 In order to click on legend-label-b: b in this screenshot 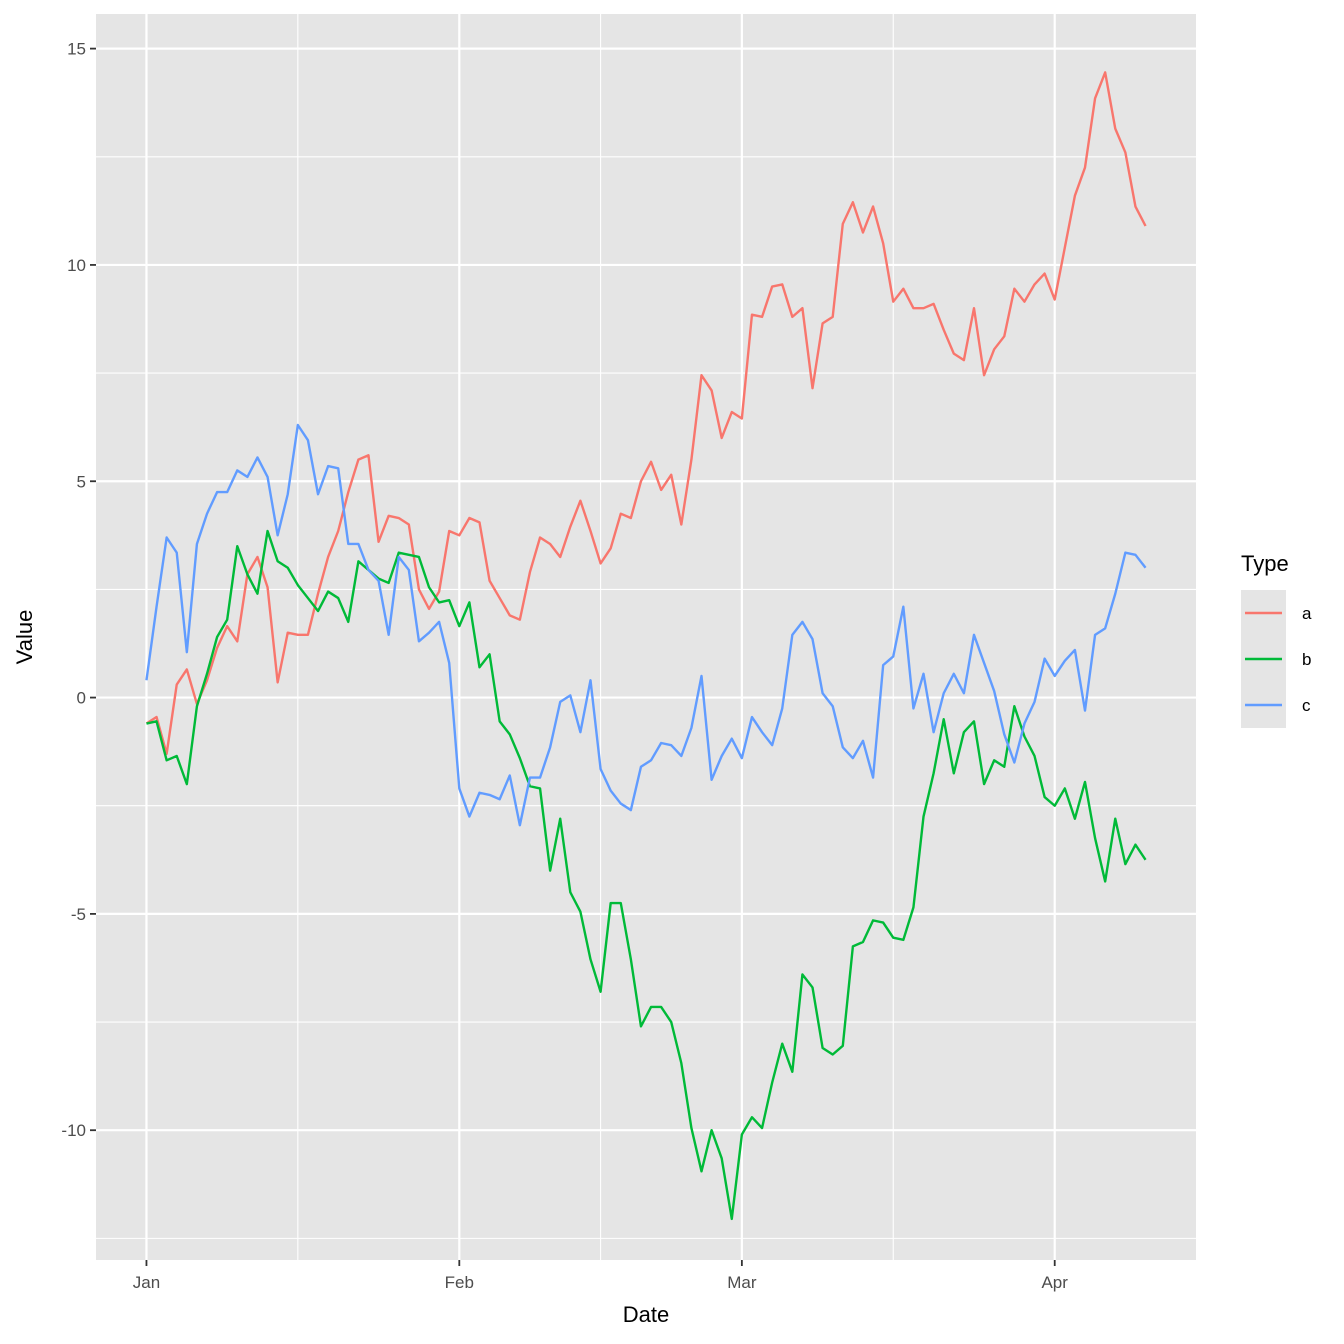, I will do `click(1306, 659)`.